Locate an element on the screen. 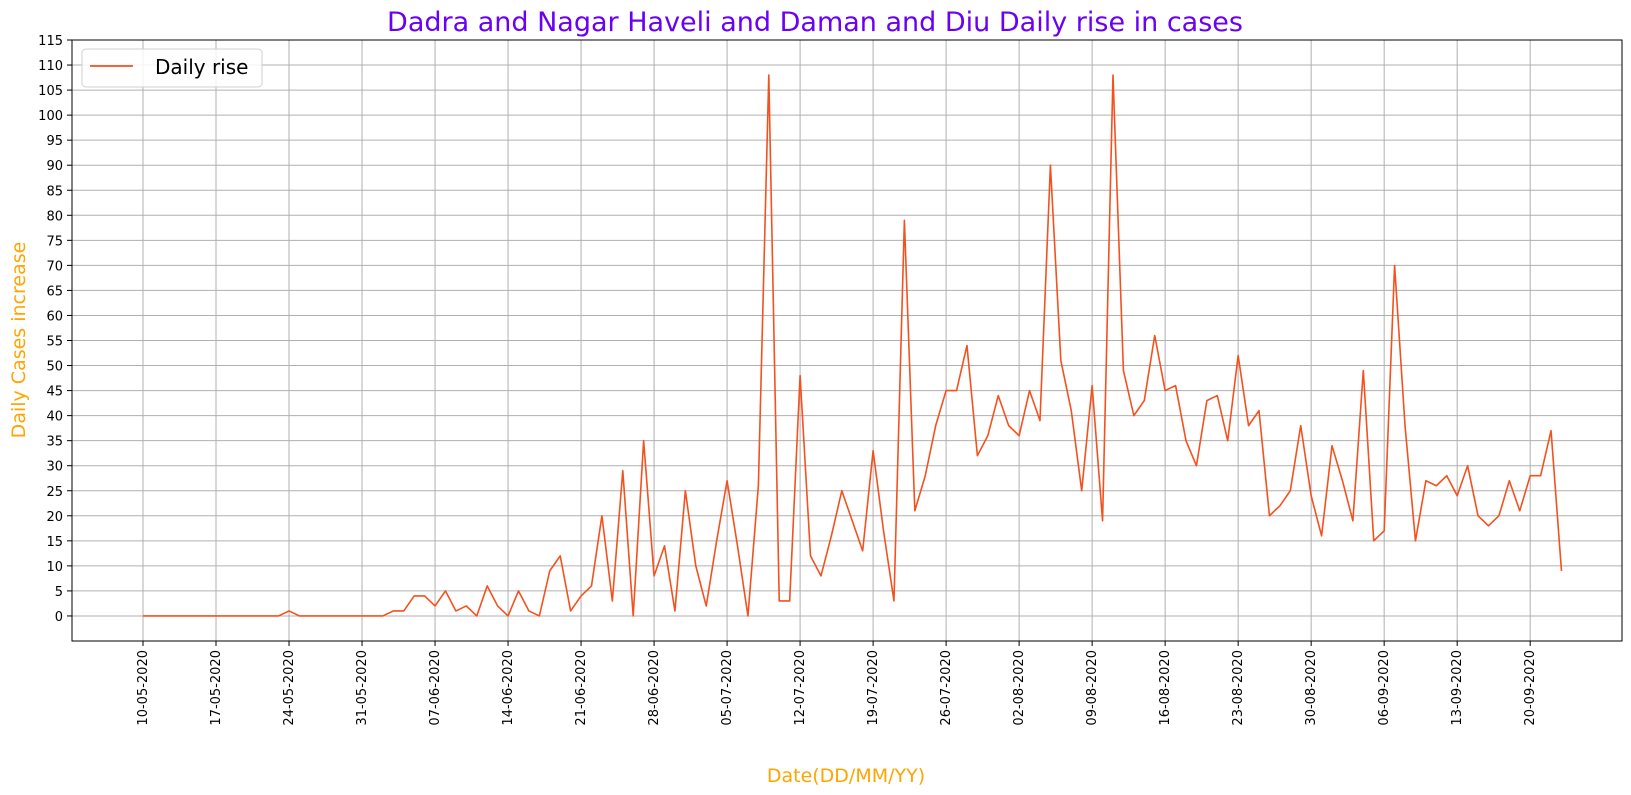  x-tick-label: 28-06-2020 is located at coordinates (654, 688).